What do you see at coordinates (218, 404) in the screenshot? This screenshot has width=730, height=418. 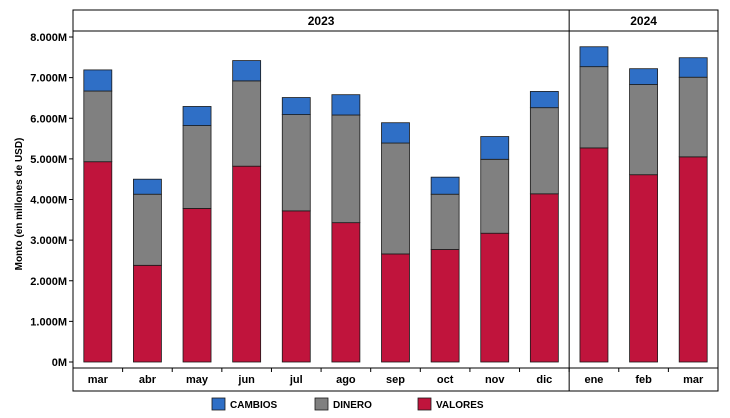 I see `legend-swatch-cambios` at bounding box center [218, 404].